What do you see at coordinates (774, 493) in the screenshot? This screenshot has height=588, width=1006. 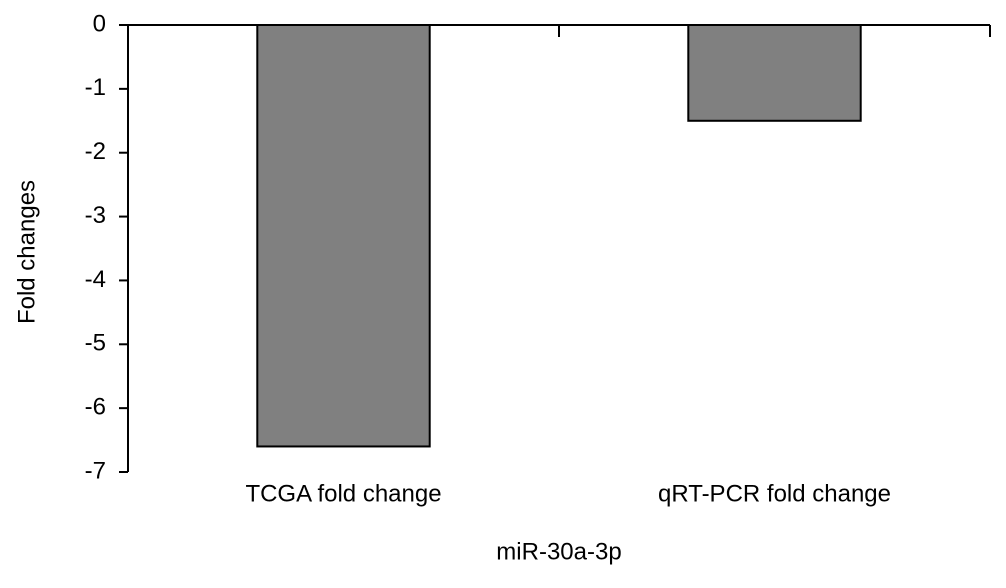 I see `x-tick-label: qRT-PCR fold change` at bounding box center [774, 493].